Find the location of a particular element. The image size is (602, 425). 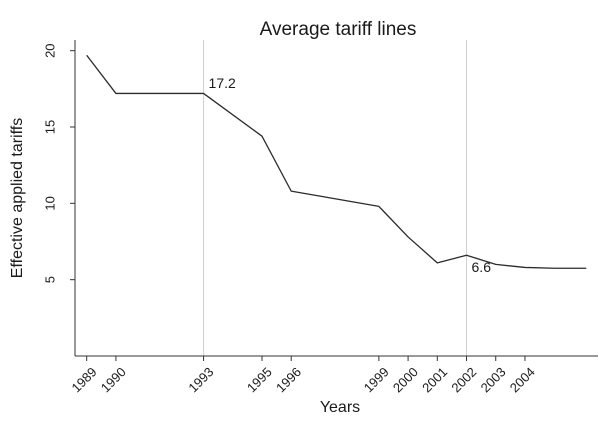

x-axis-label: Years is located at coordinates (340, 407).